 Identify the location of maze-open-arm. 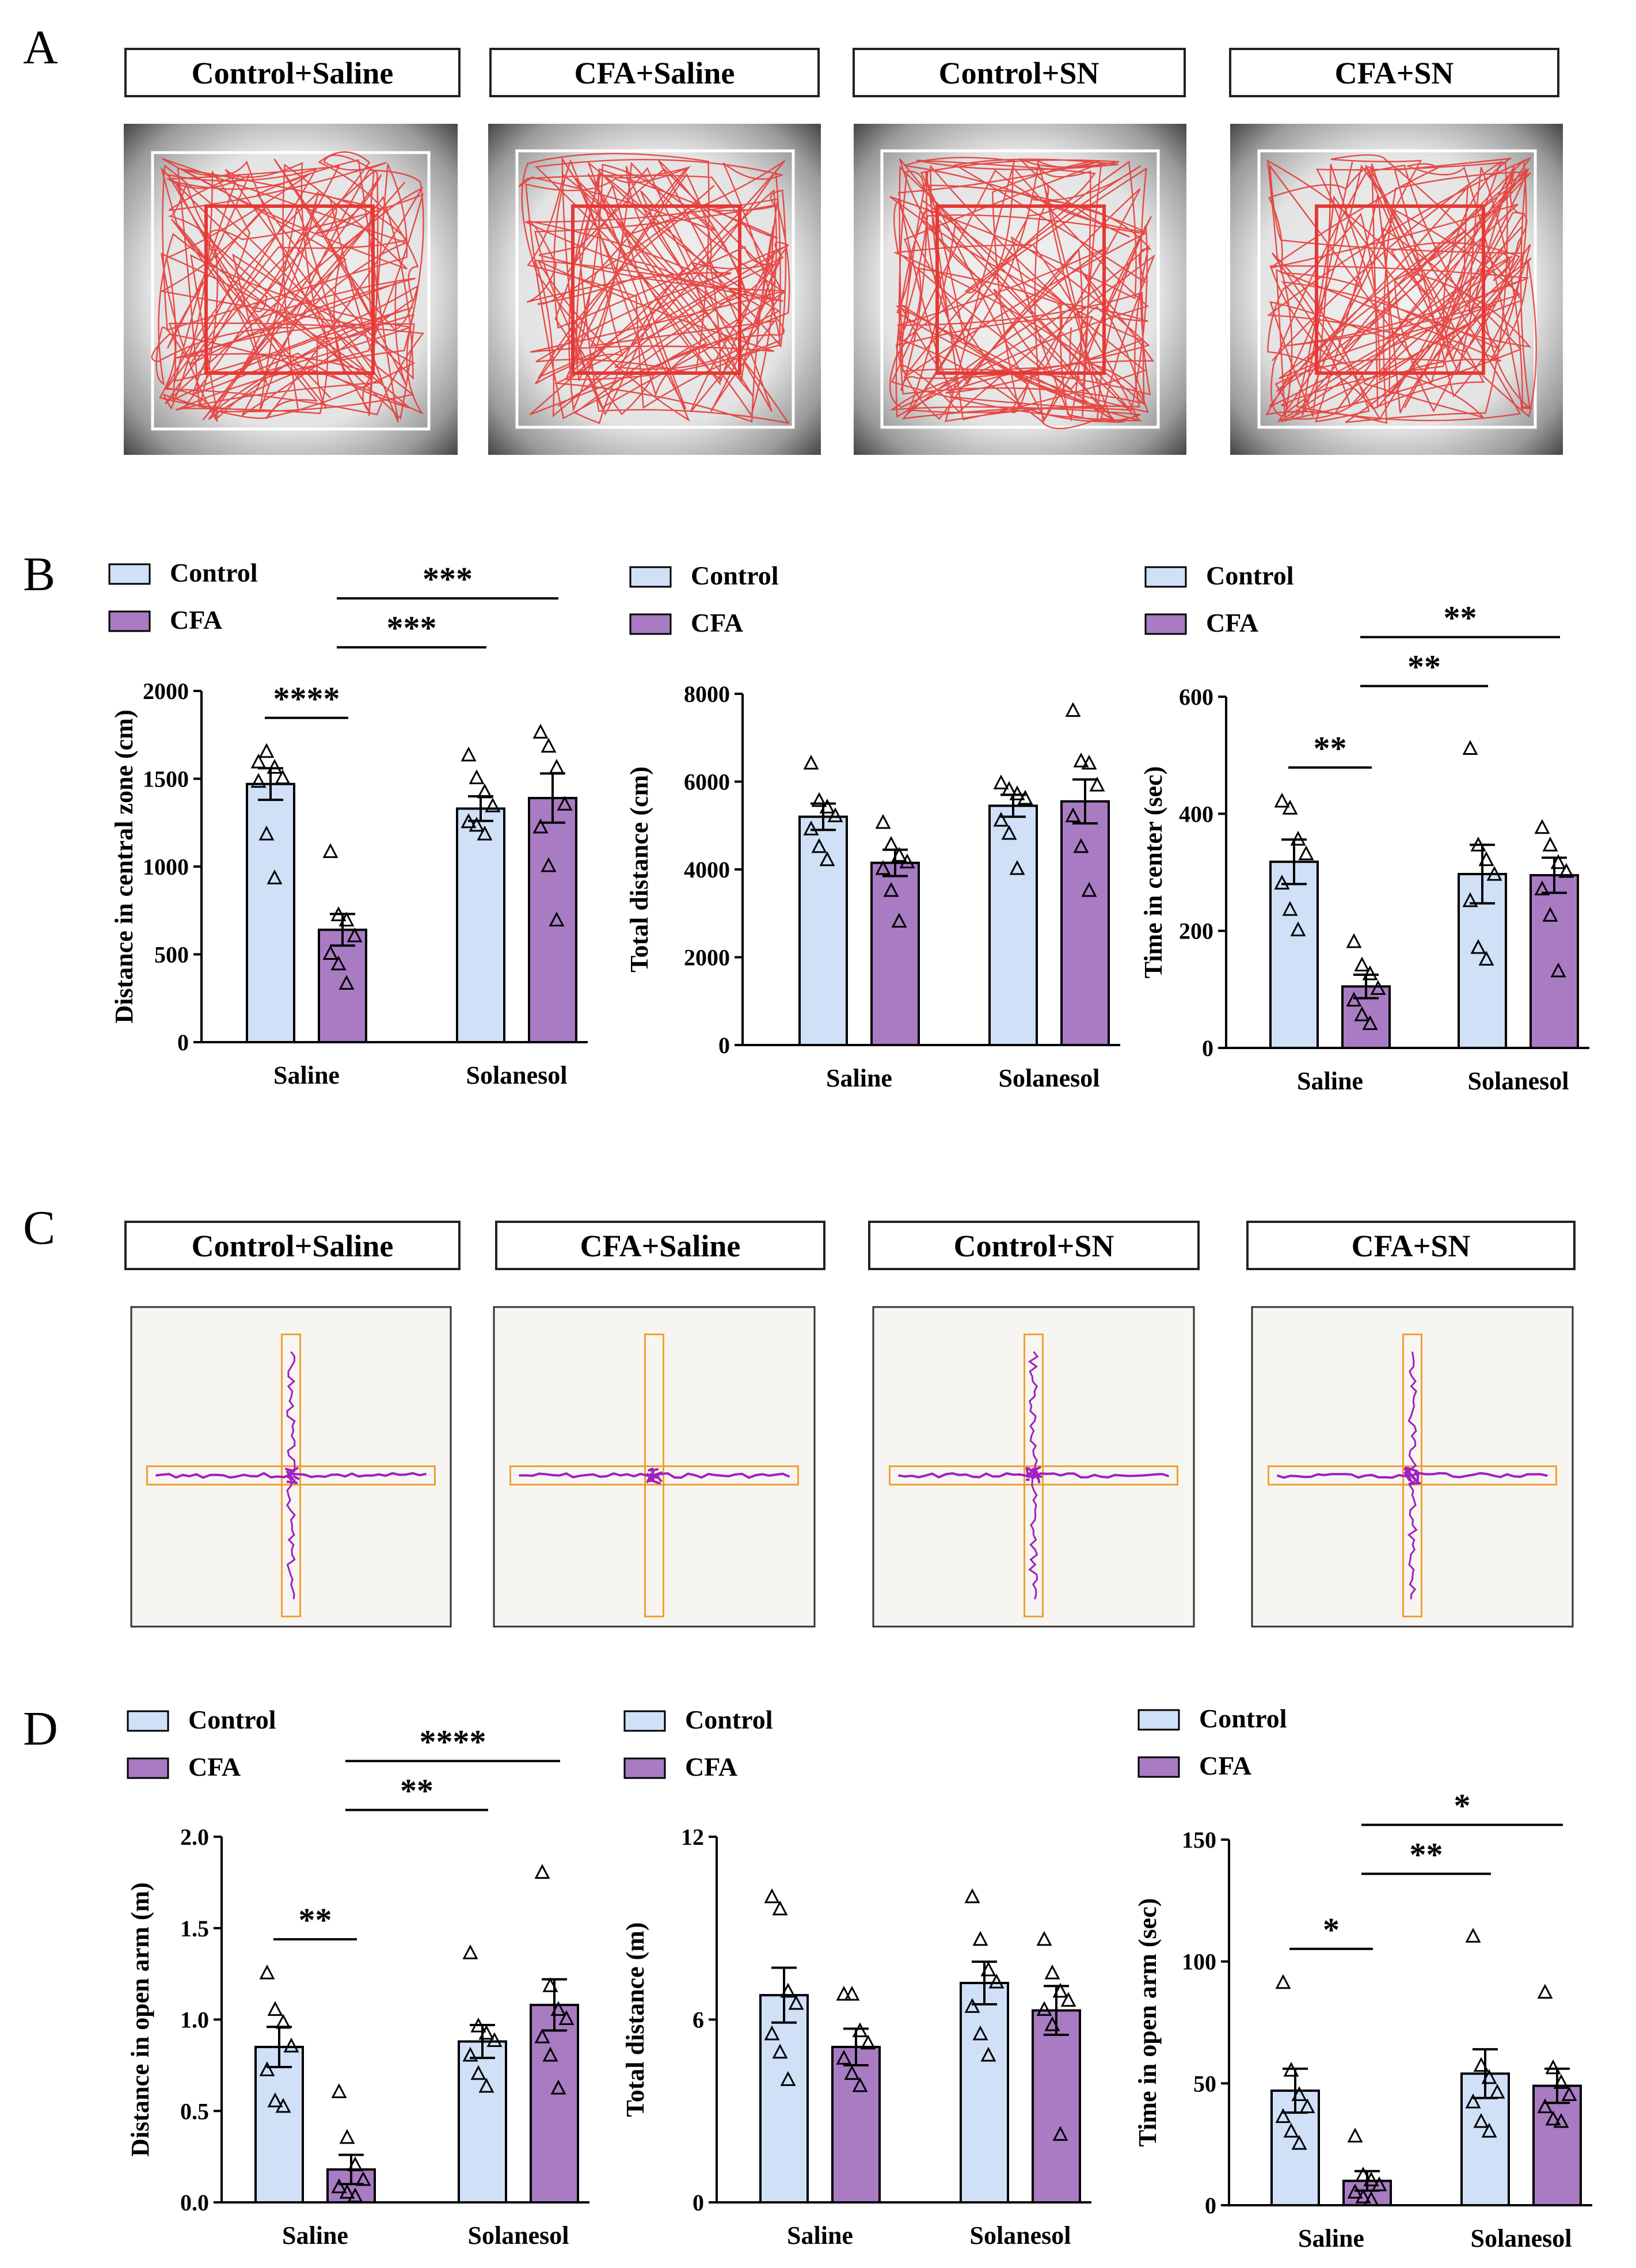
(1033, 1475).